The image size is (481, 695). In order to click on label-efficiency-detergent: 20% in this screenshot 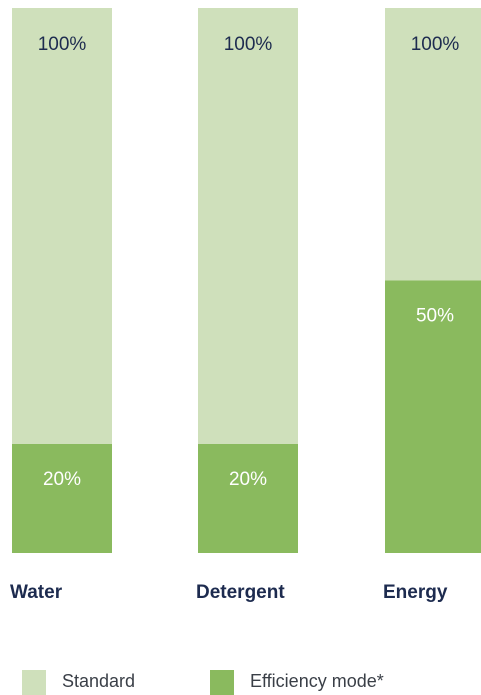, I will do `click(248, 479)`.